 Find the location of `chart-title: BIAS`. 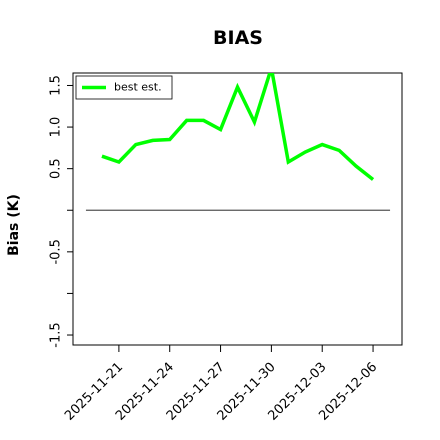

chart-title: BIAS is located at coordinates (238, 38).